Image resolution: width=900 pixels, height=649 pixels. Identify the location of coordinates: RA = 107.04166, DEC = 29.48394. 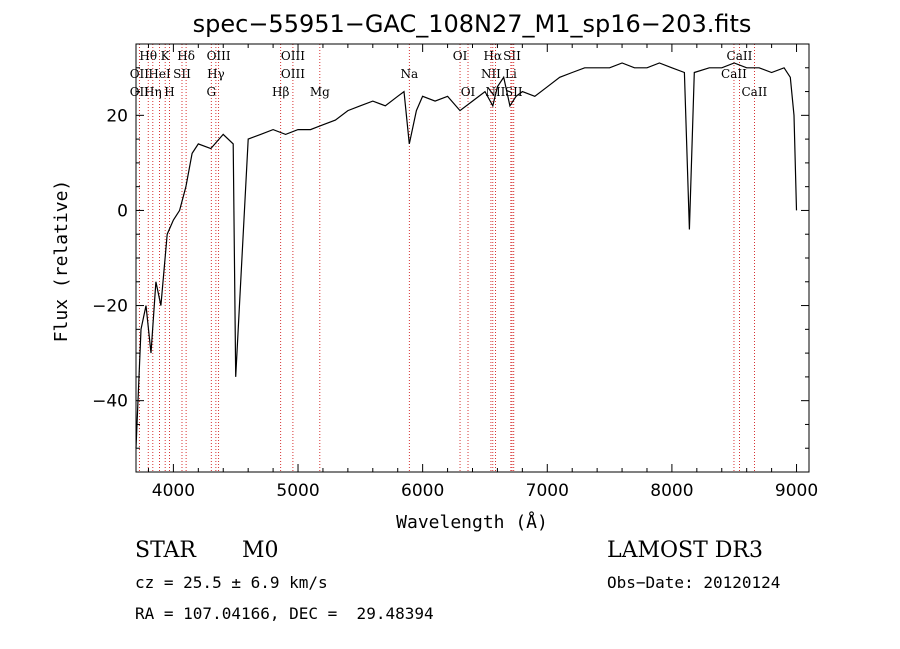
(284, 613).